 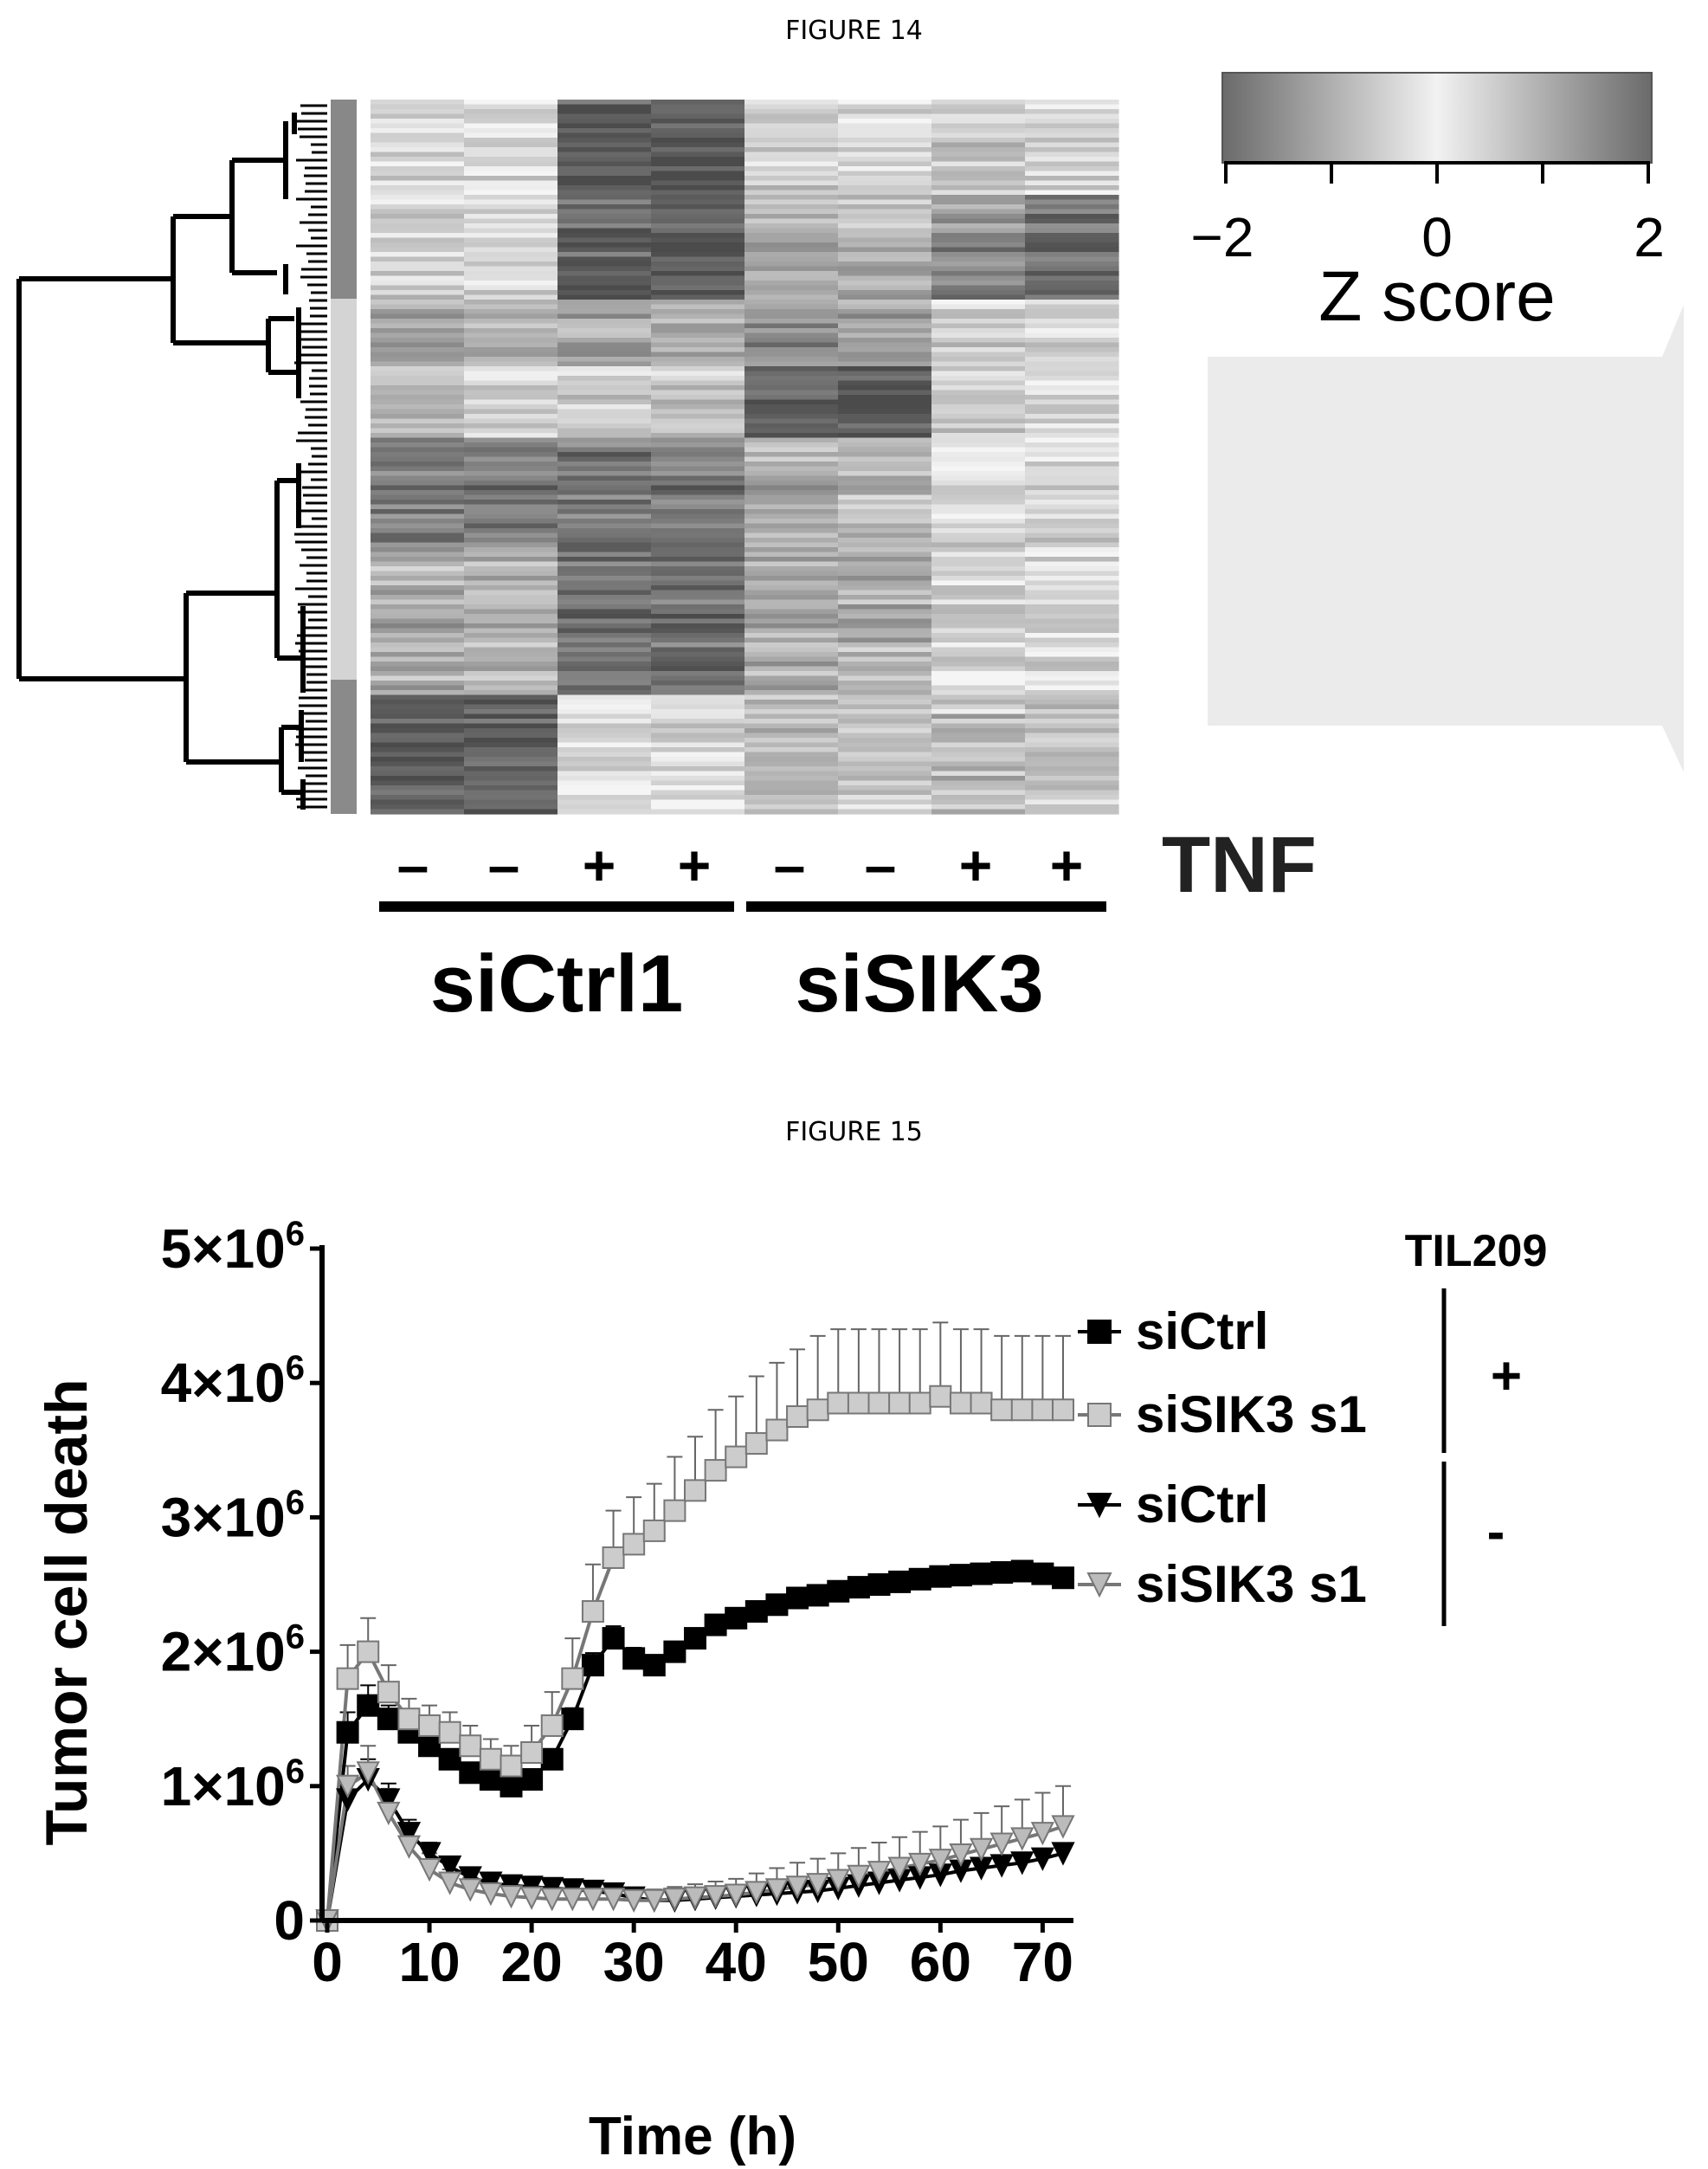 I want to click on dendrogram, so click(x=161, y=461).